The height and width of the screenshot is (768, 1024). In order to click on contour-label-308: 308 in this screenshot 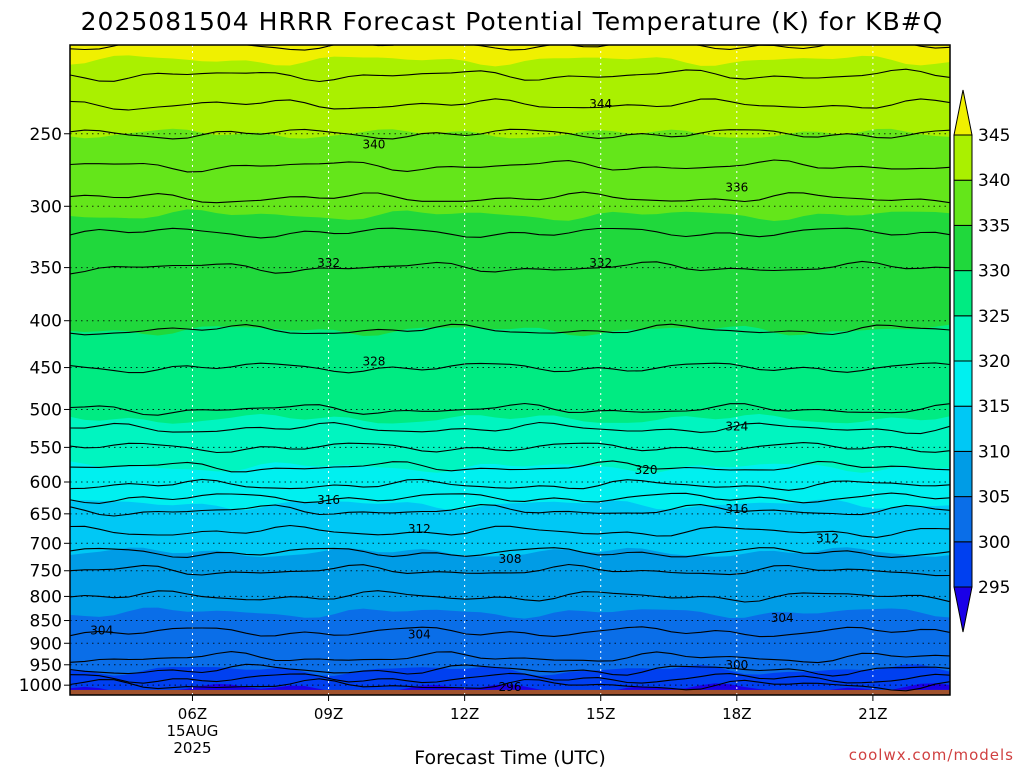, I will do `click(510, 559)`.